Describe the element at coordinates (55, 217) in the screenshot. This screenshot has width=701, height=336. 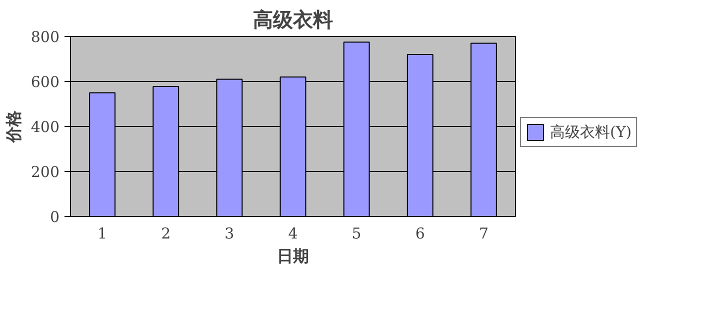
I see `y-tick-label: 0` at that location.